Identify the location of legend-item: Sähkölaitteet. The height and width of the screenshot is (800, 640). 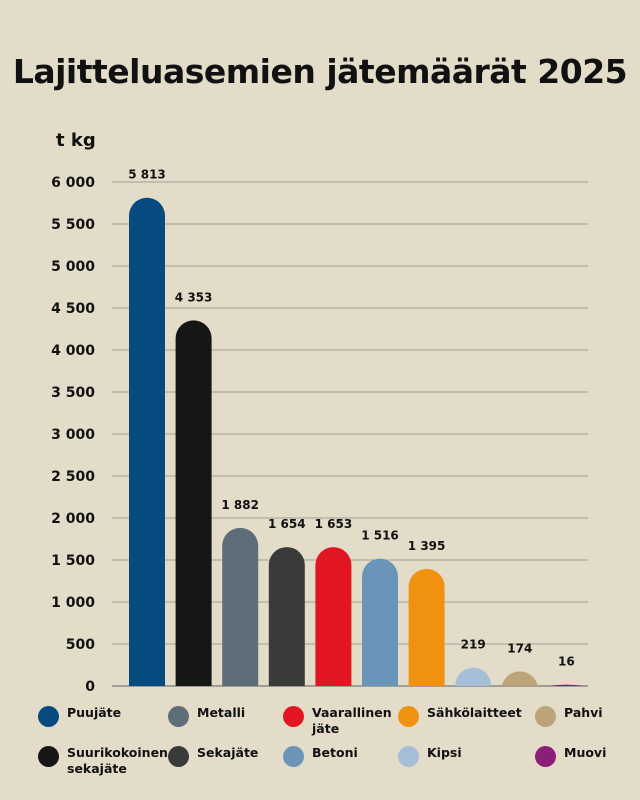
(460, 716).